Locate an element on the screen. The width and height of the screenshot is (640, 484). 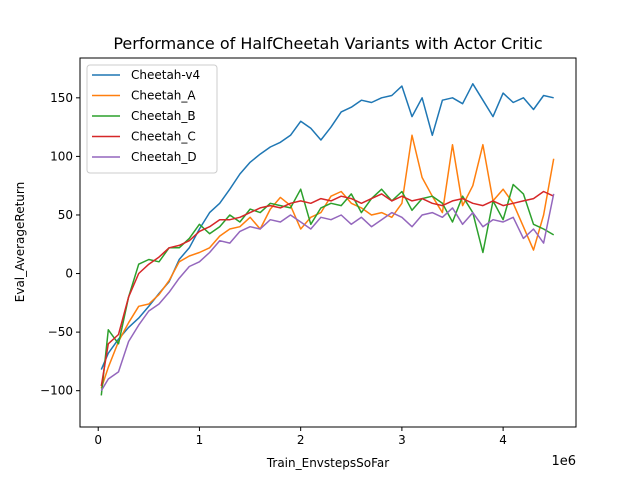
legend-box is located at coordinates (152, 119).